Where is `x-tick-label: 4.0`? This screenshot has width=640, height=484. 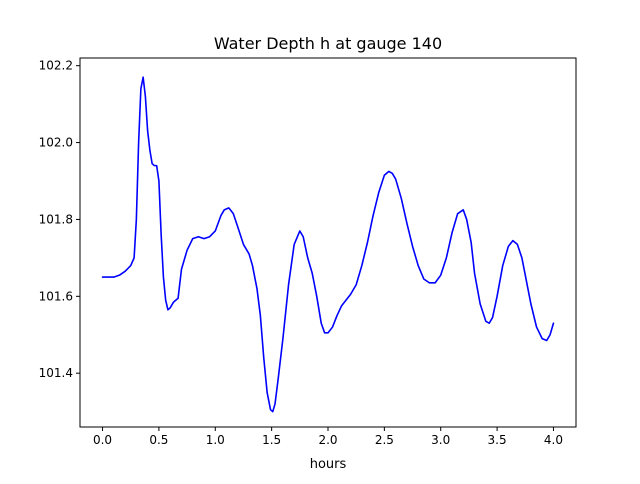
x-tick-label: 4.0 is located at coordinates (553, 440).